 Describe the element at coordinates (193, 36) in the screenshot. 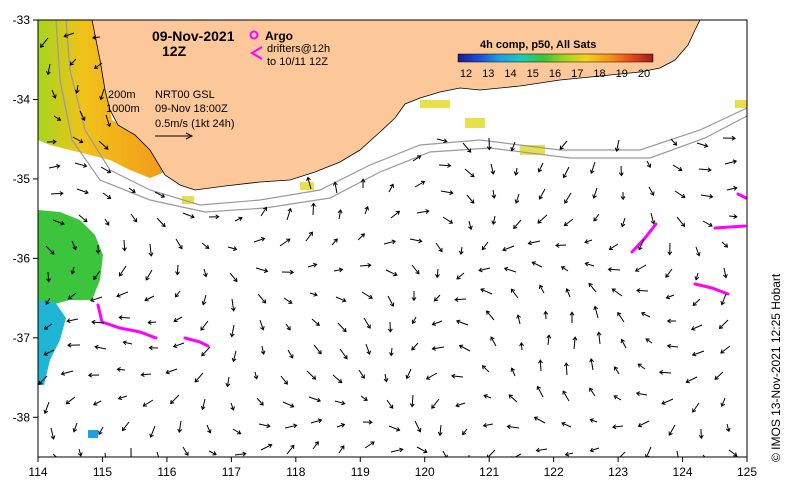

I see `map-date: 09-Nov-2021` at that location.